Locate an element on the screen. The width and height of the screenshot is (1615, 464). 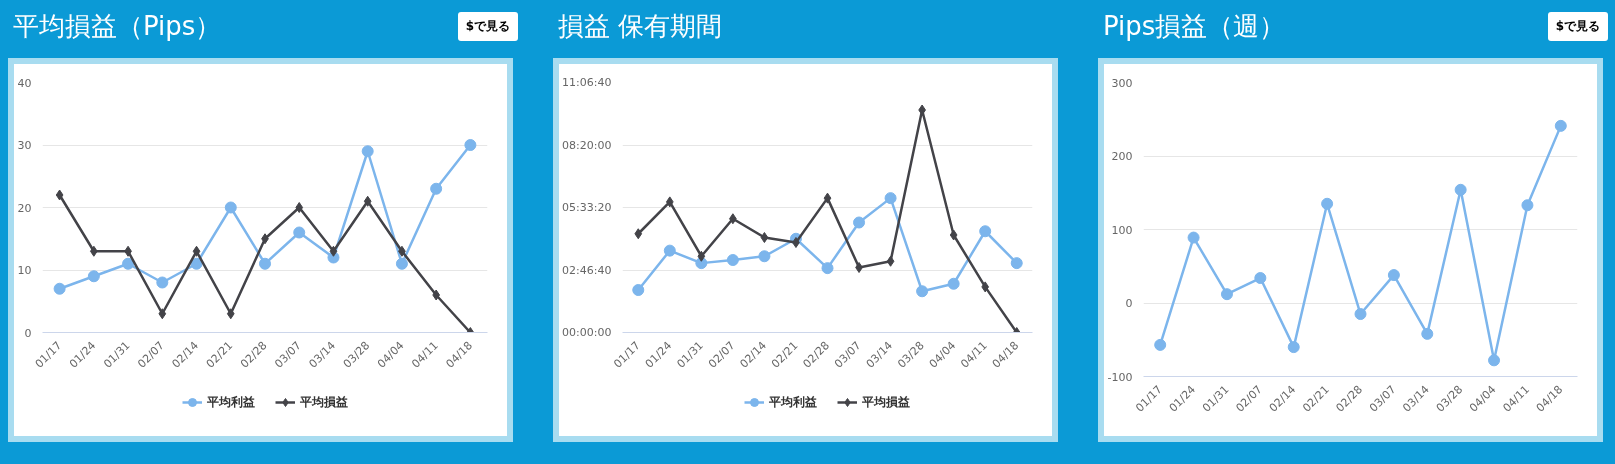
y-tick-label: 300 is located at coordinates (1122, 83).